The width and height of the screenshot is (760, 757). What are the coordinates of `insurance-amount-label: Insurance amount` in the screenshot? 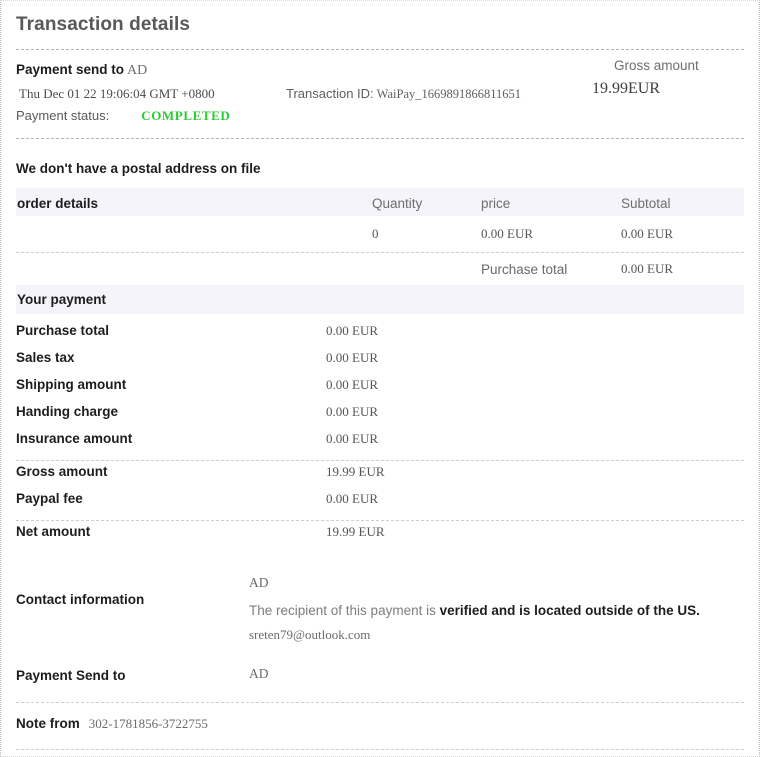 It's located at (74, 438).